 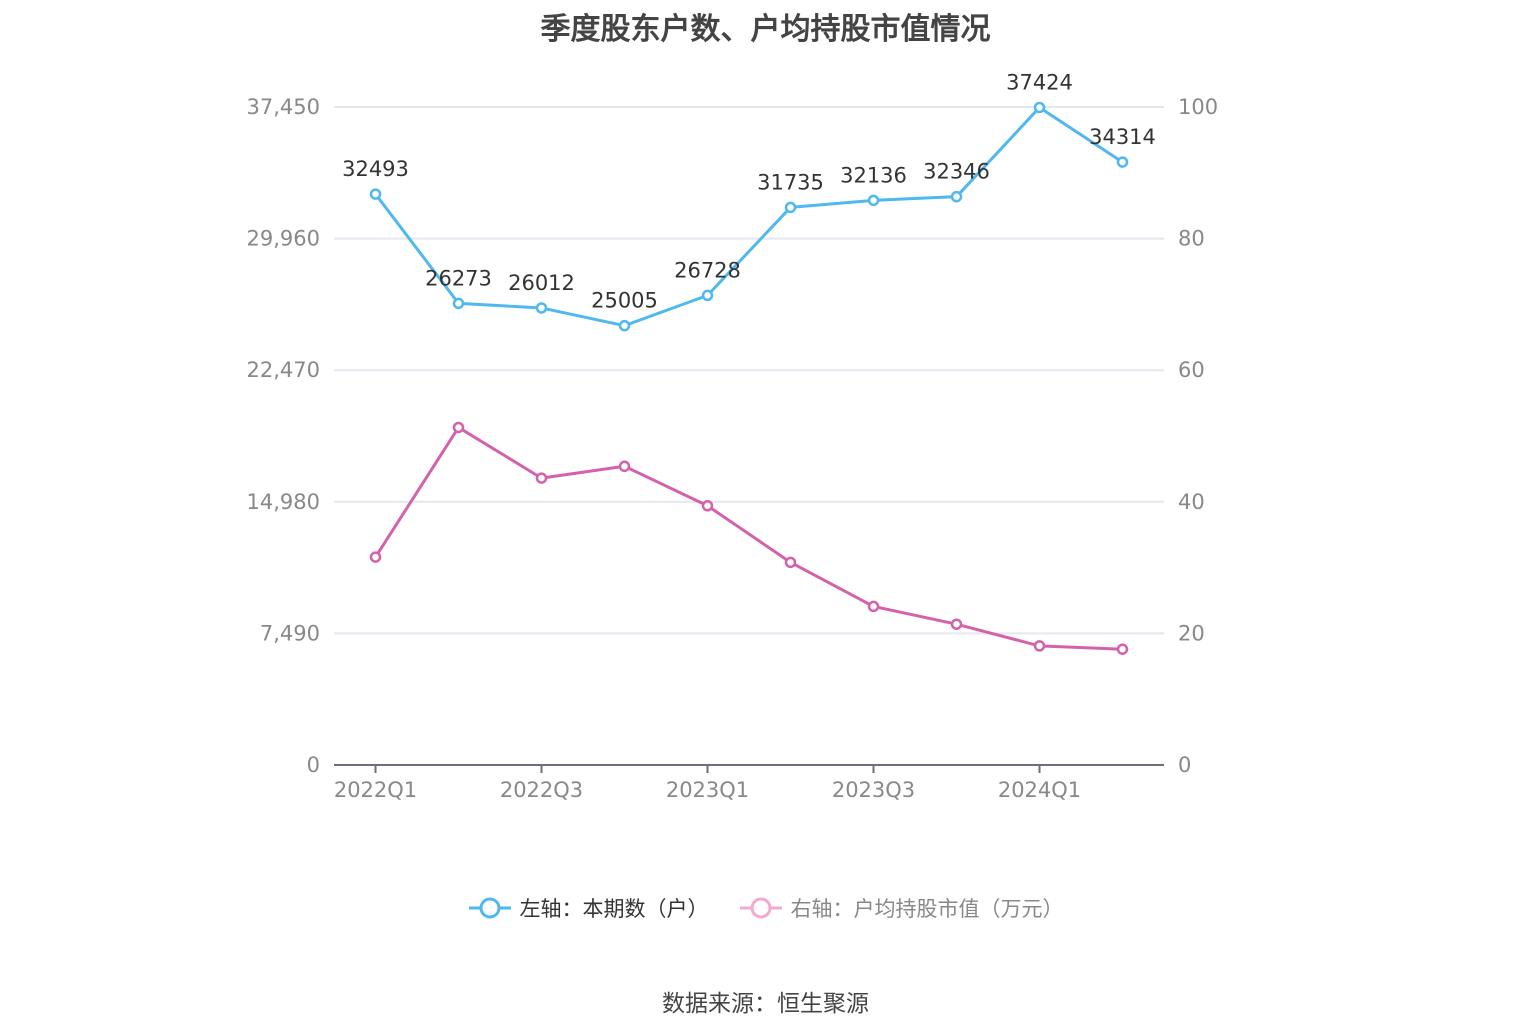 What do you see at coordinates (375, 169) in the screenshot?
I see `data-label: 32493` at bounding box center [375, 169].